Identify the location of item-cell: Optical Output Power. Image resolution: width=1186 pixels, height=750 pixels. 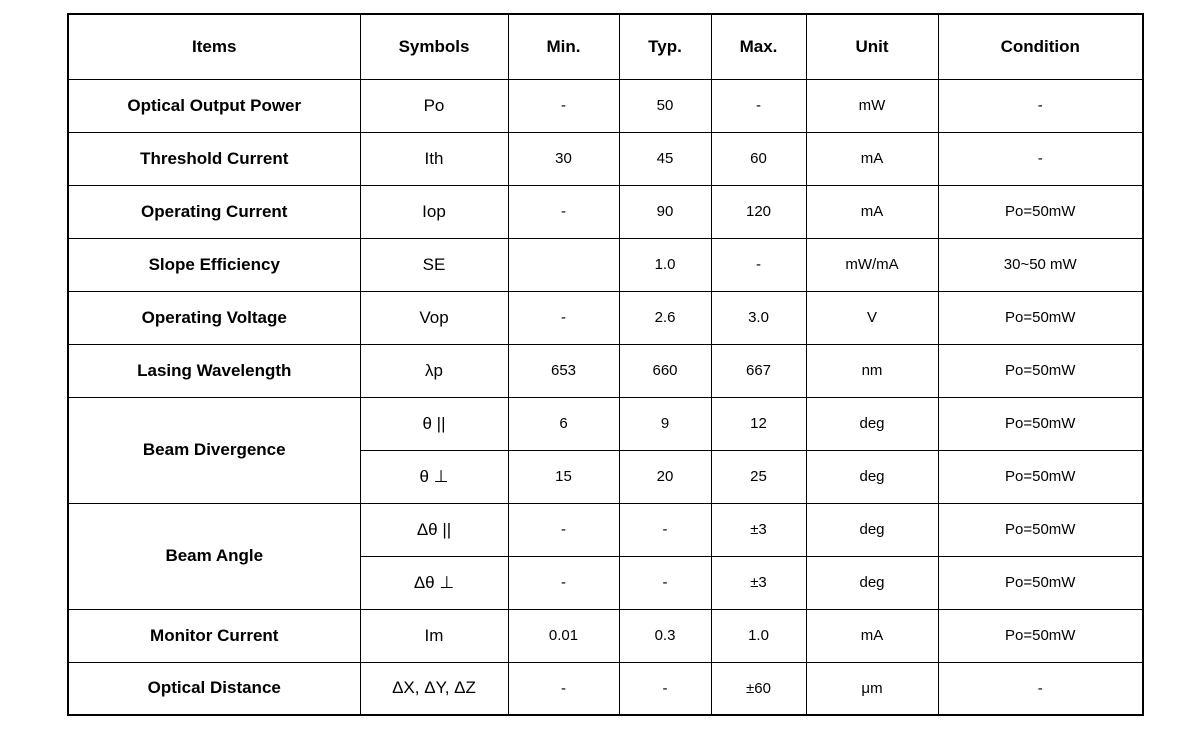
(214, 105).